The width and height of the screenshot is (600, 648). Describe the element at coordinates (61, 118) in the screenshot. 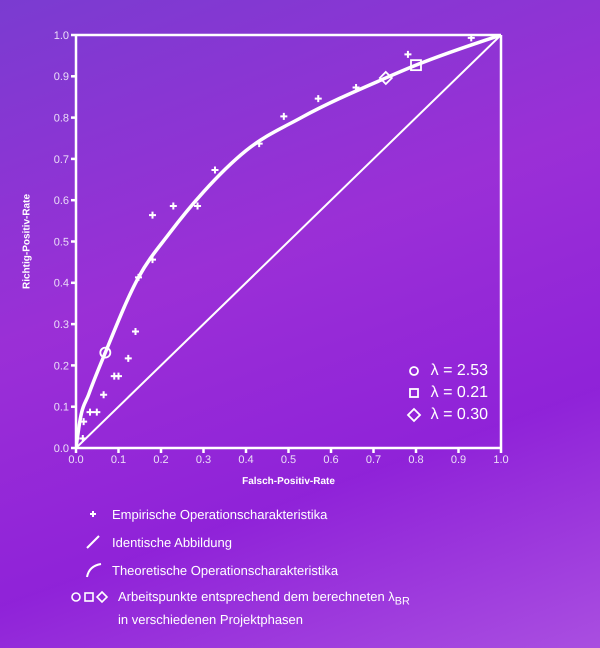

I see `y-tick-label: 0.8` at that location.